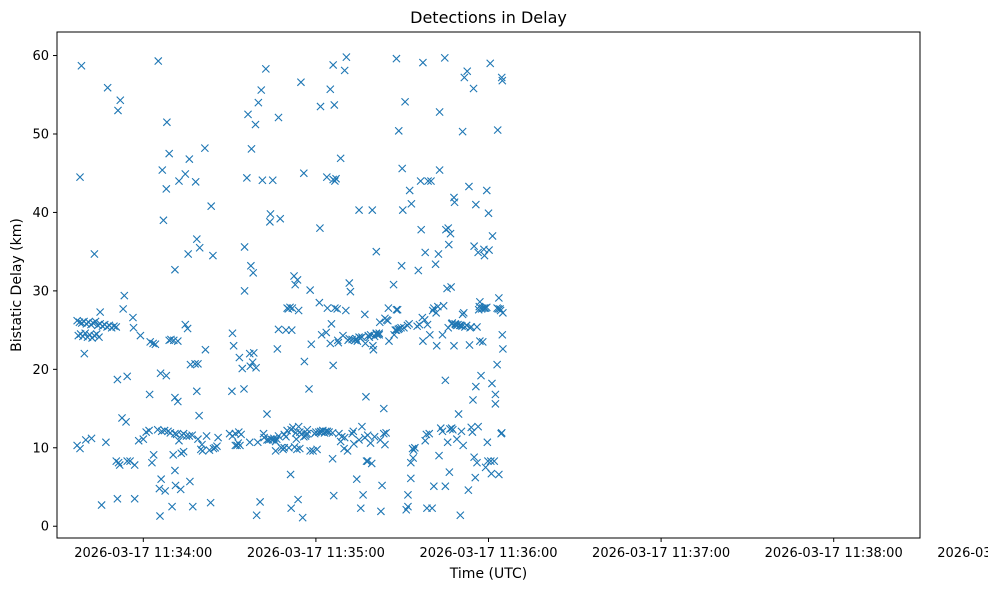  What do you see at coordinates (488, 17) in the screenshot?
I see `chart-title: Detections in Delay` at bounding box center [488, 17].